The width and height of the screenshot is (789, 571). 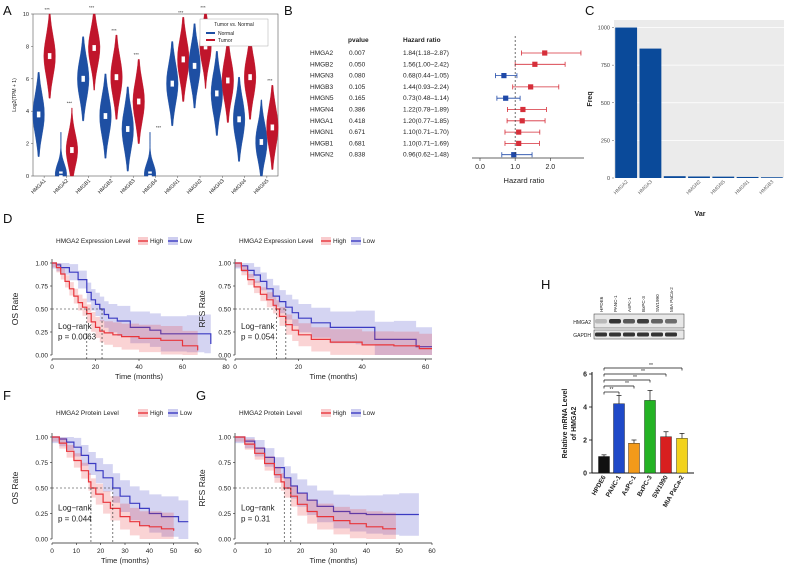 What do you see at coordinates (582, 336) in the screenshot?
I see `wb-row-label: GAPDH` at bounding box center [582, 336].